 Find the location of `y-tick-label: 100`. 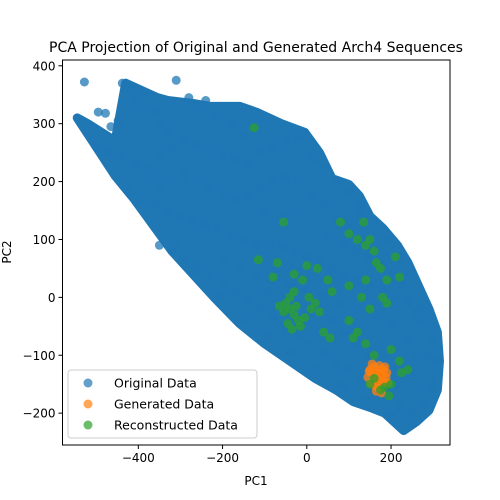

y-tick-label: 100 is located at coordinates (44, 240).